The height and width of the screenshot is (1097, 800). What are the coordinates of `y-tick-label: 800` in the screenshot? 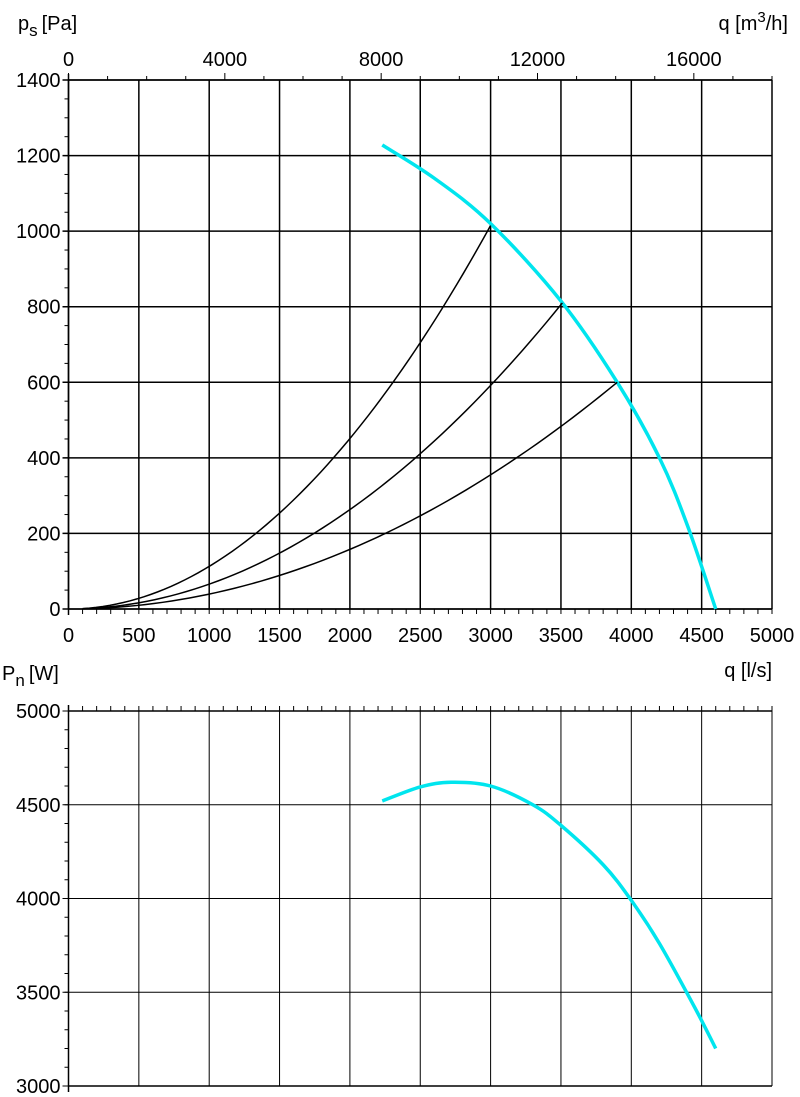 It's located at (43, 308).